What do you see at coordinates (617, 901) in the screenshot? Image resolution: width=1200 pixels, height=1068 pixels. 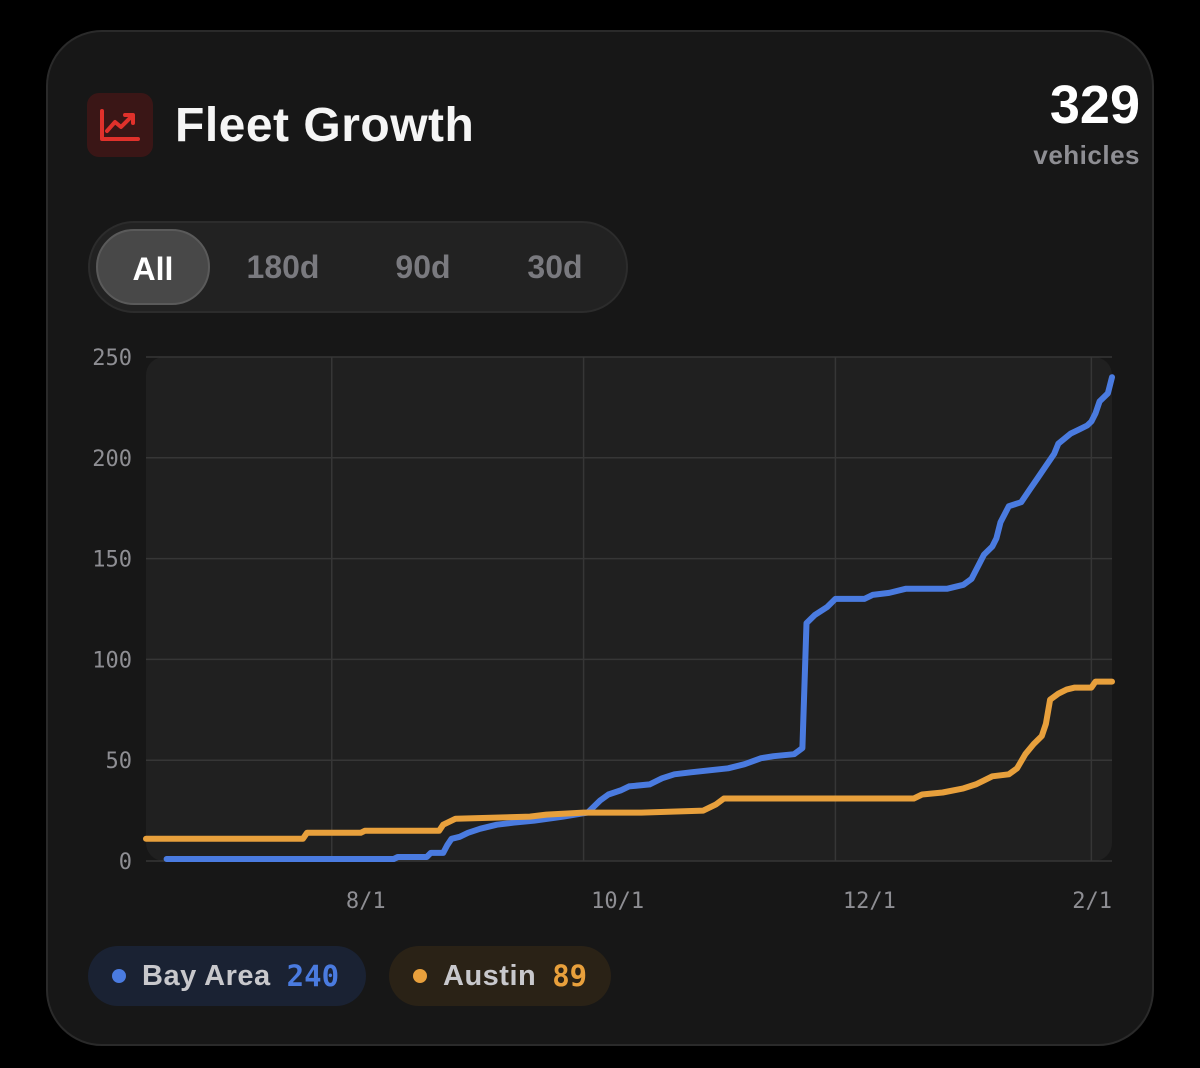 I see `x-tick-label: 10/1` at bounding box center [617, 901].